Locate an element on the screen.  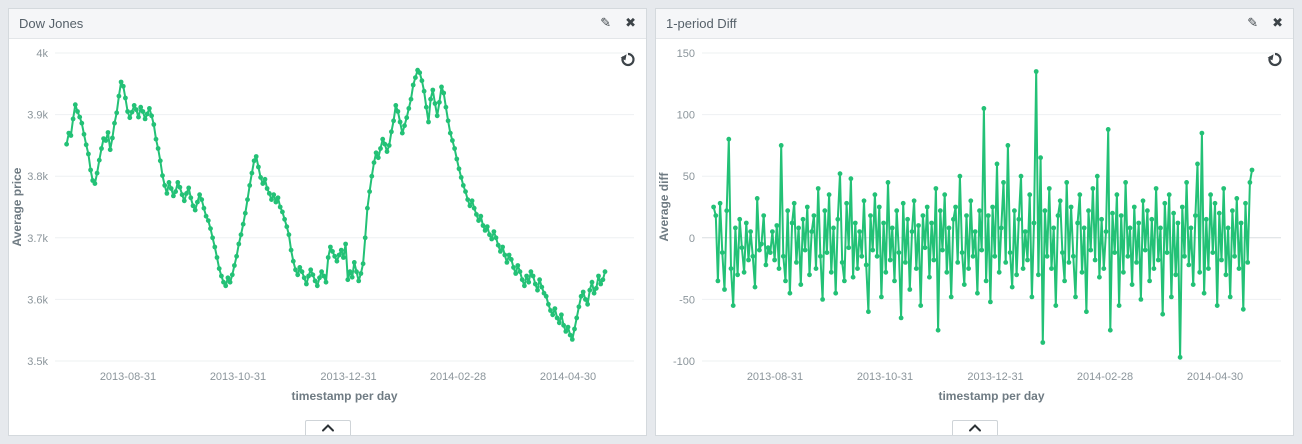
y-axis-title: Average diff is located at coordinates (664, 207).